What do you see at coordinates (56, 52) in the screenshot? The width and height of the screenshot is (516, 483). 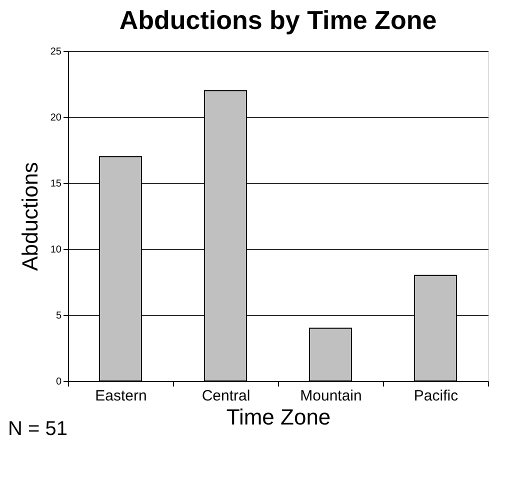 I see `y-tick-label: 25` at bounding box center [56, 52].